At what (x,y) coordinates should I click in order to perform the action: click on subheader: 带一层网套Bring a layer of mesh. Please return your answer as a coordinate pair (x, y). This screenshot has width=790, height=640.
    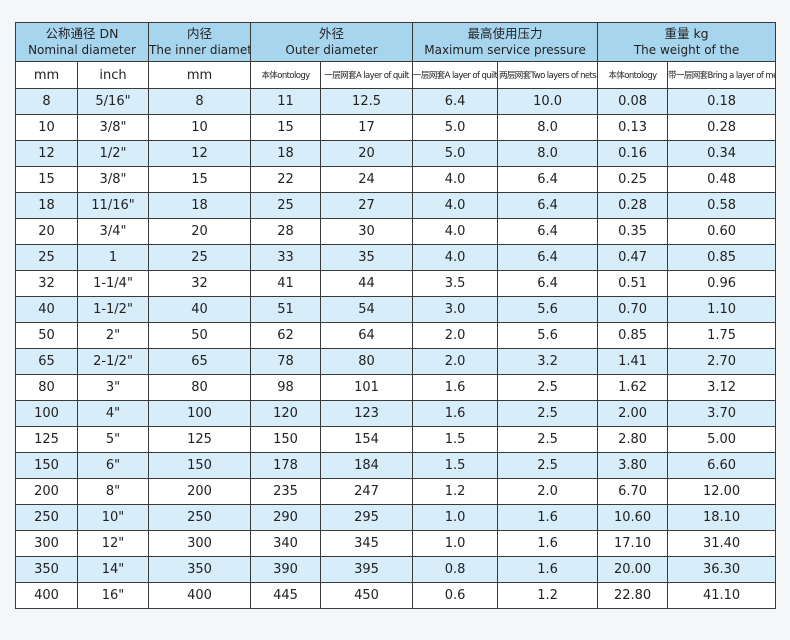
    Looking at the image, I should click on (722, 75).